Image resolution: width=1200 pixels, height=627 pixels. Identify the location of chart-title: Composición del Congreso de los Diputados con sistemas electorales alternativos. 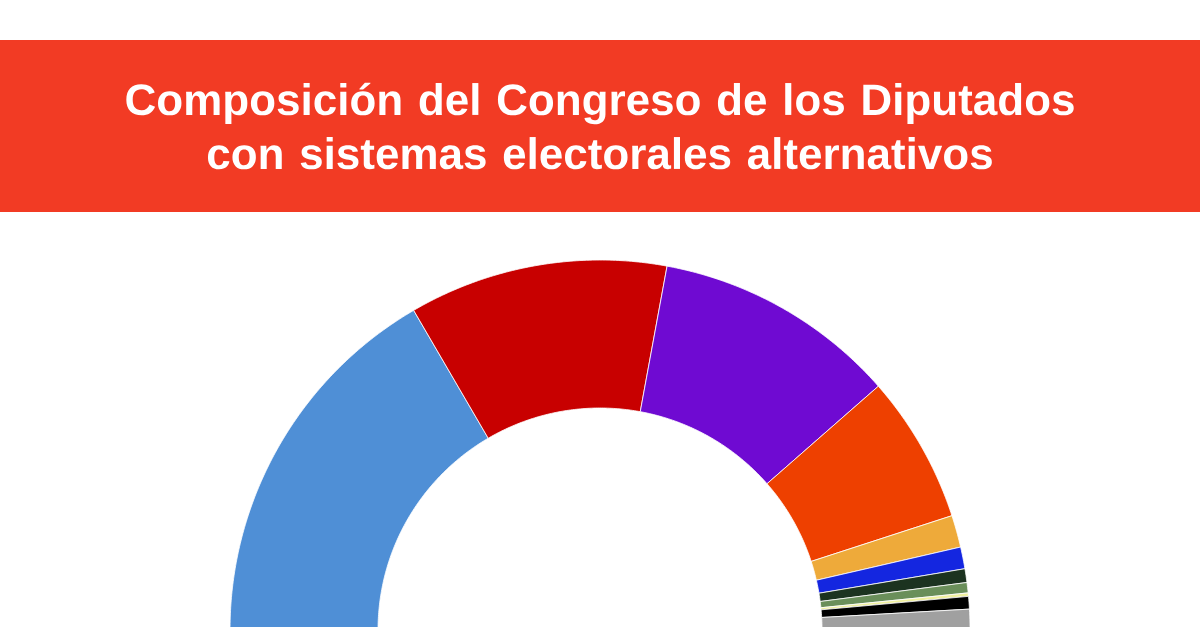
(600, 126).